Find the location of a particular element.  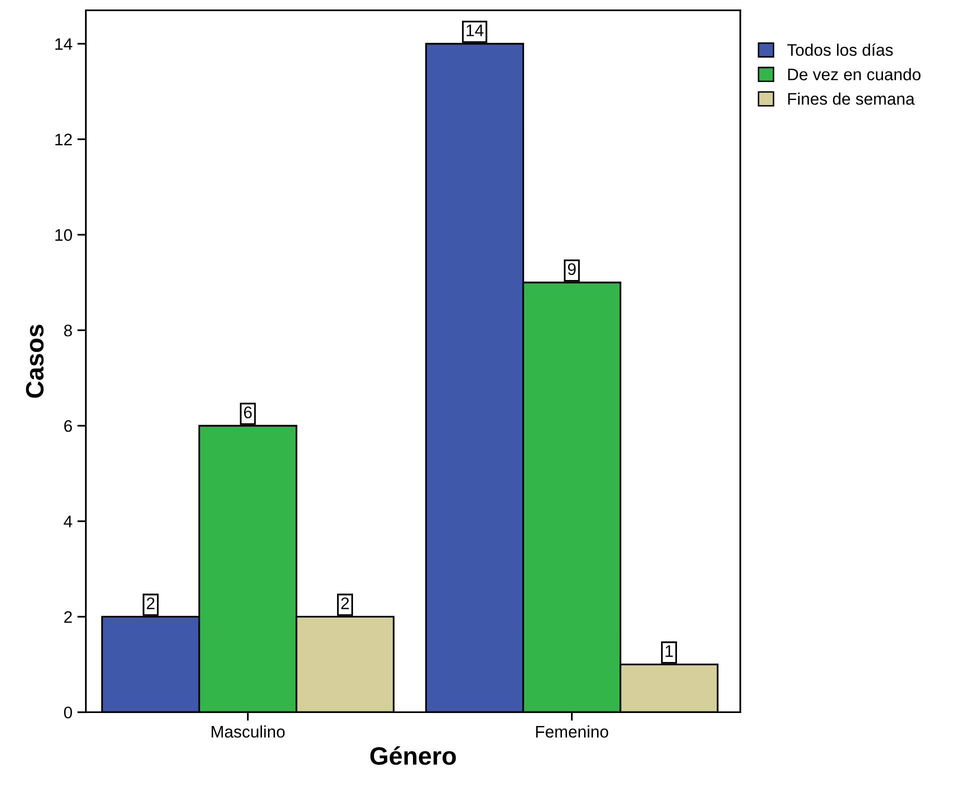

y-tick-label: 12 is located at coordinates (63, 140).